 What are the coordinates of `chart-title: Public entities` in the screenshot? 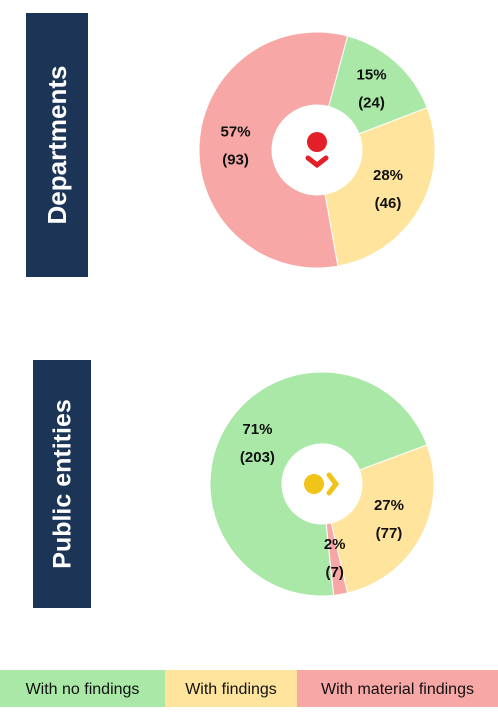 It's located at (63, 483).